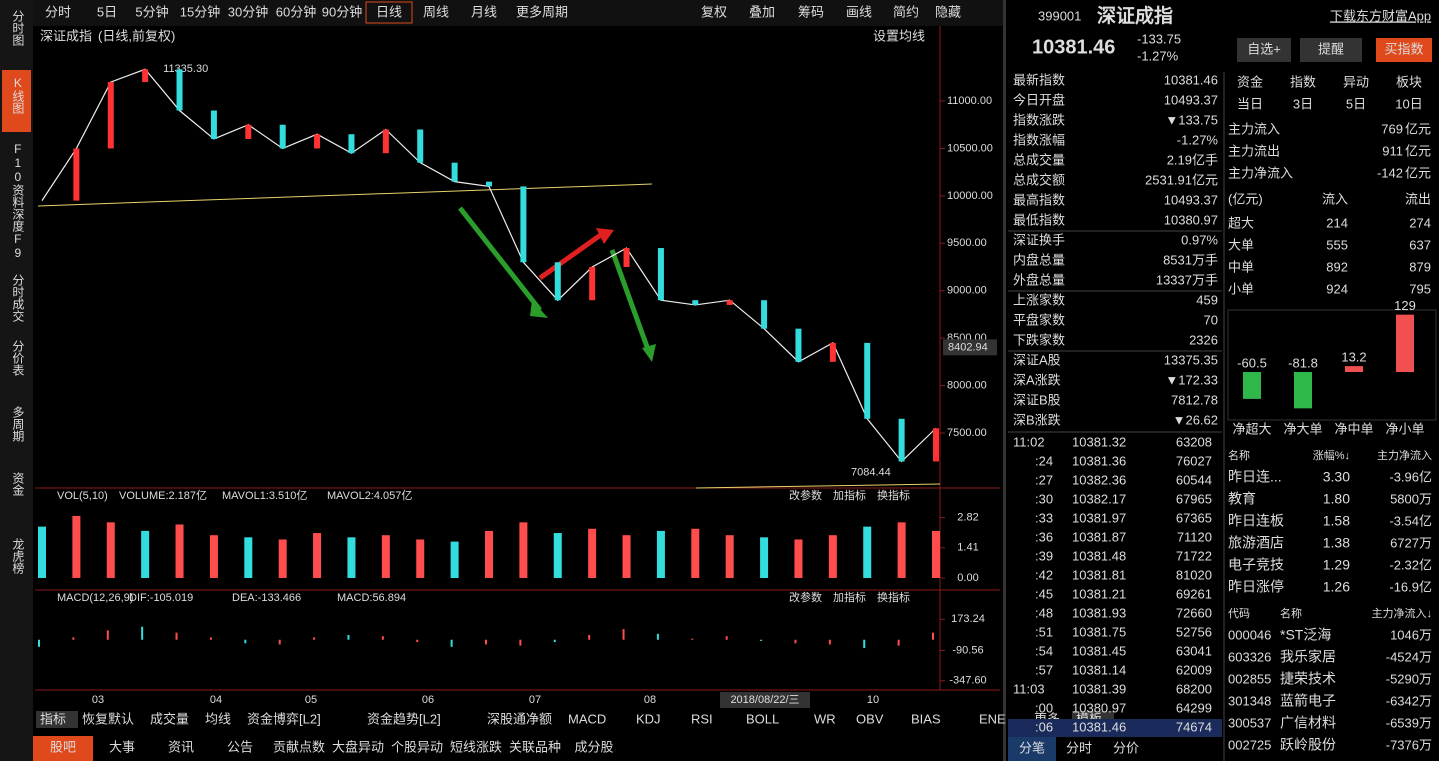  Describe the element at coordinates (181, 746) in the screenshot. I see `nav-tab: 资讯` at that location.